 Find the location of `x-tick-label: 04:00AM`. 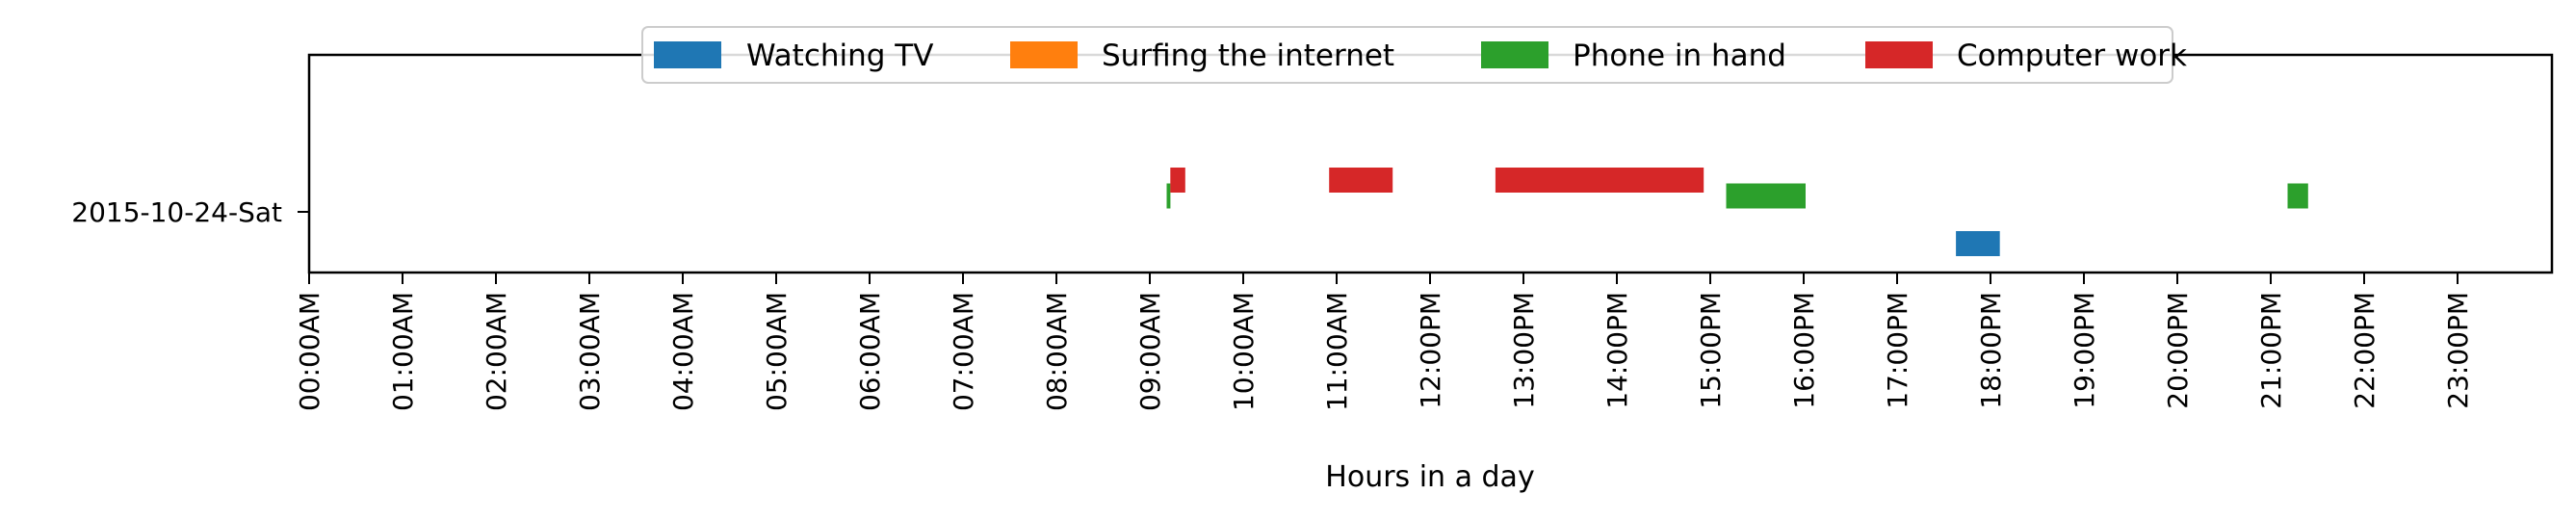

x-tick-label: 04:00AM is located at coordinates (683, 351).